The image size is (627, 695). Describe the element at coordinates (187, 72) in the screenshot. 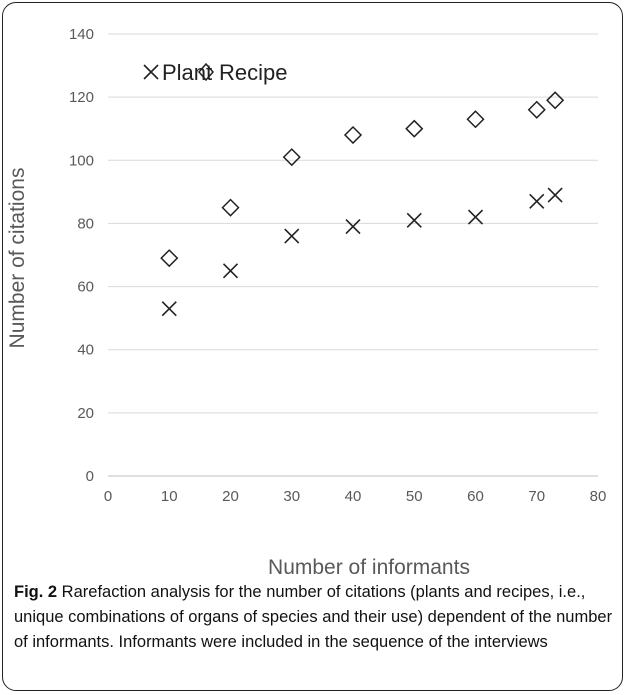

I see `legend-label-plant: Plant` at that location.